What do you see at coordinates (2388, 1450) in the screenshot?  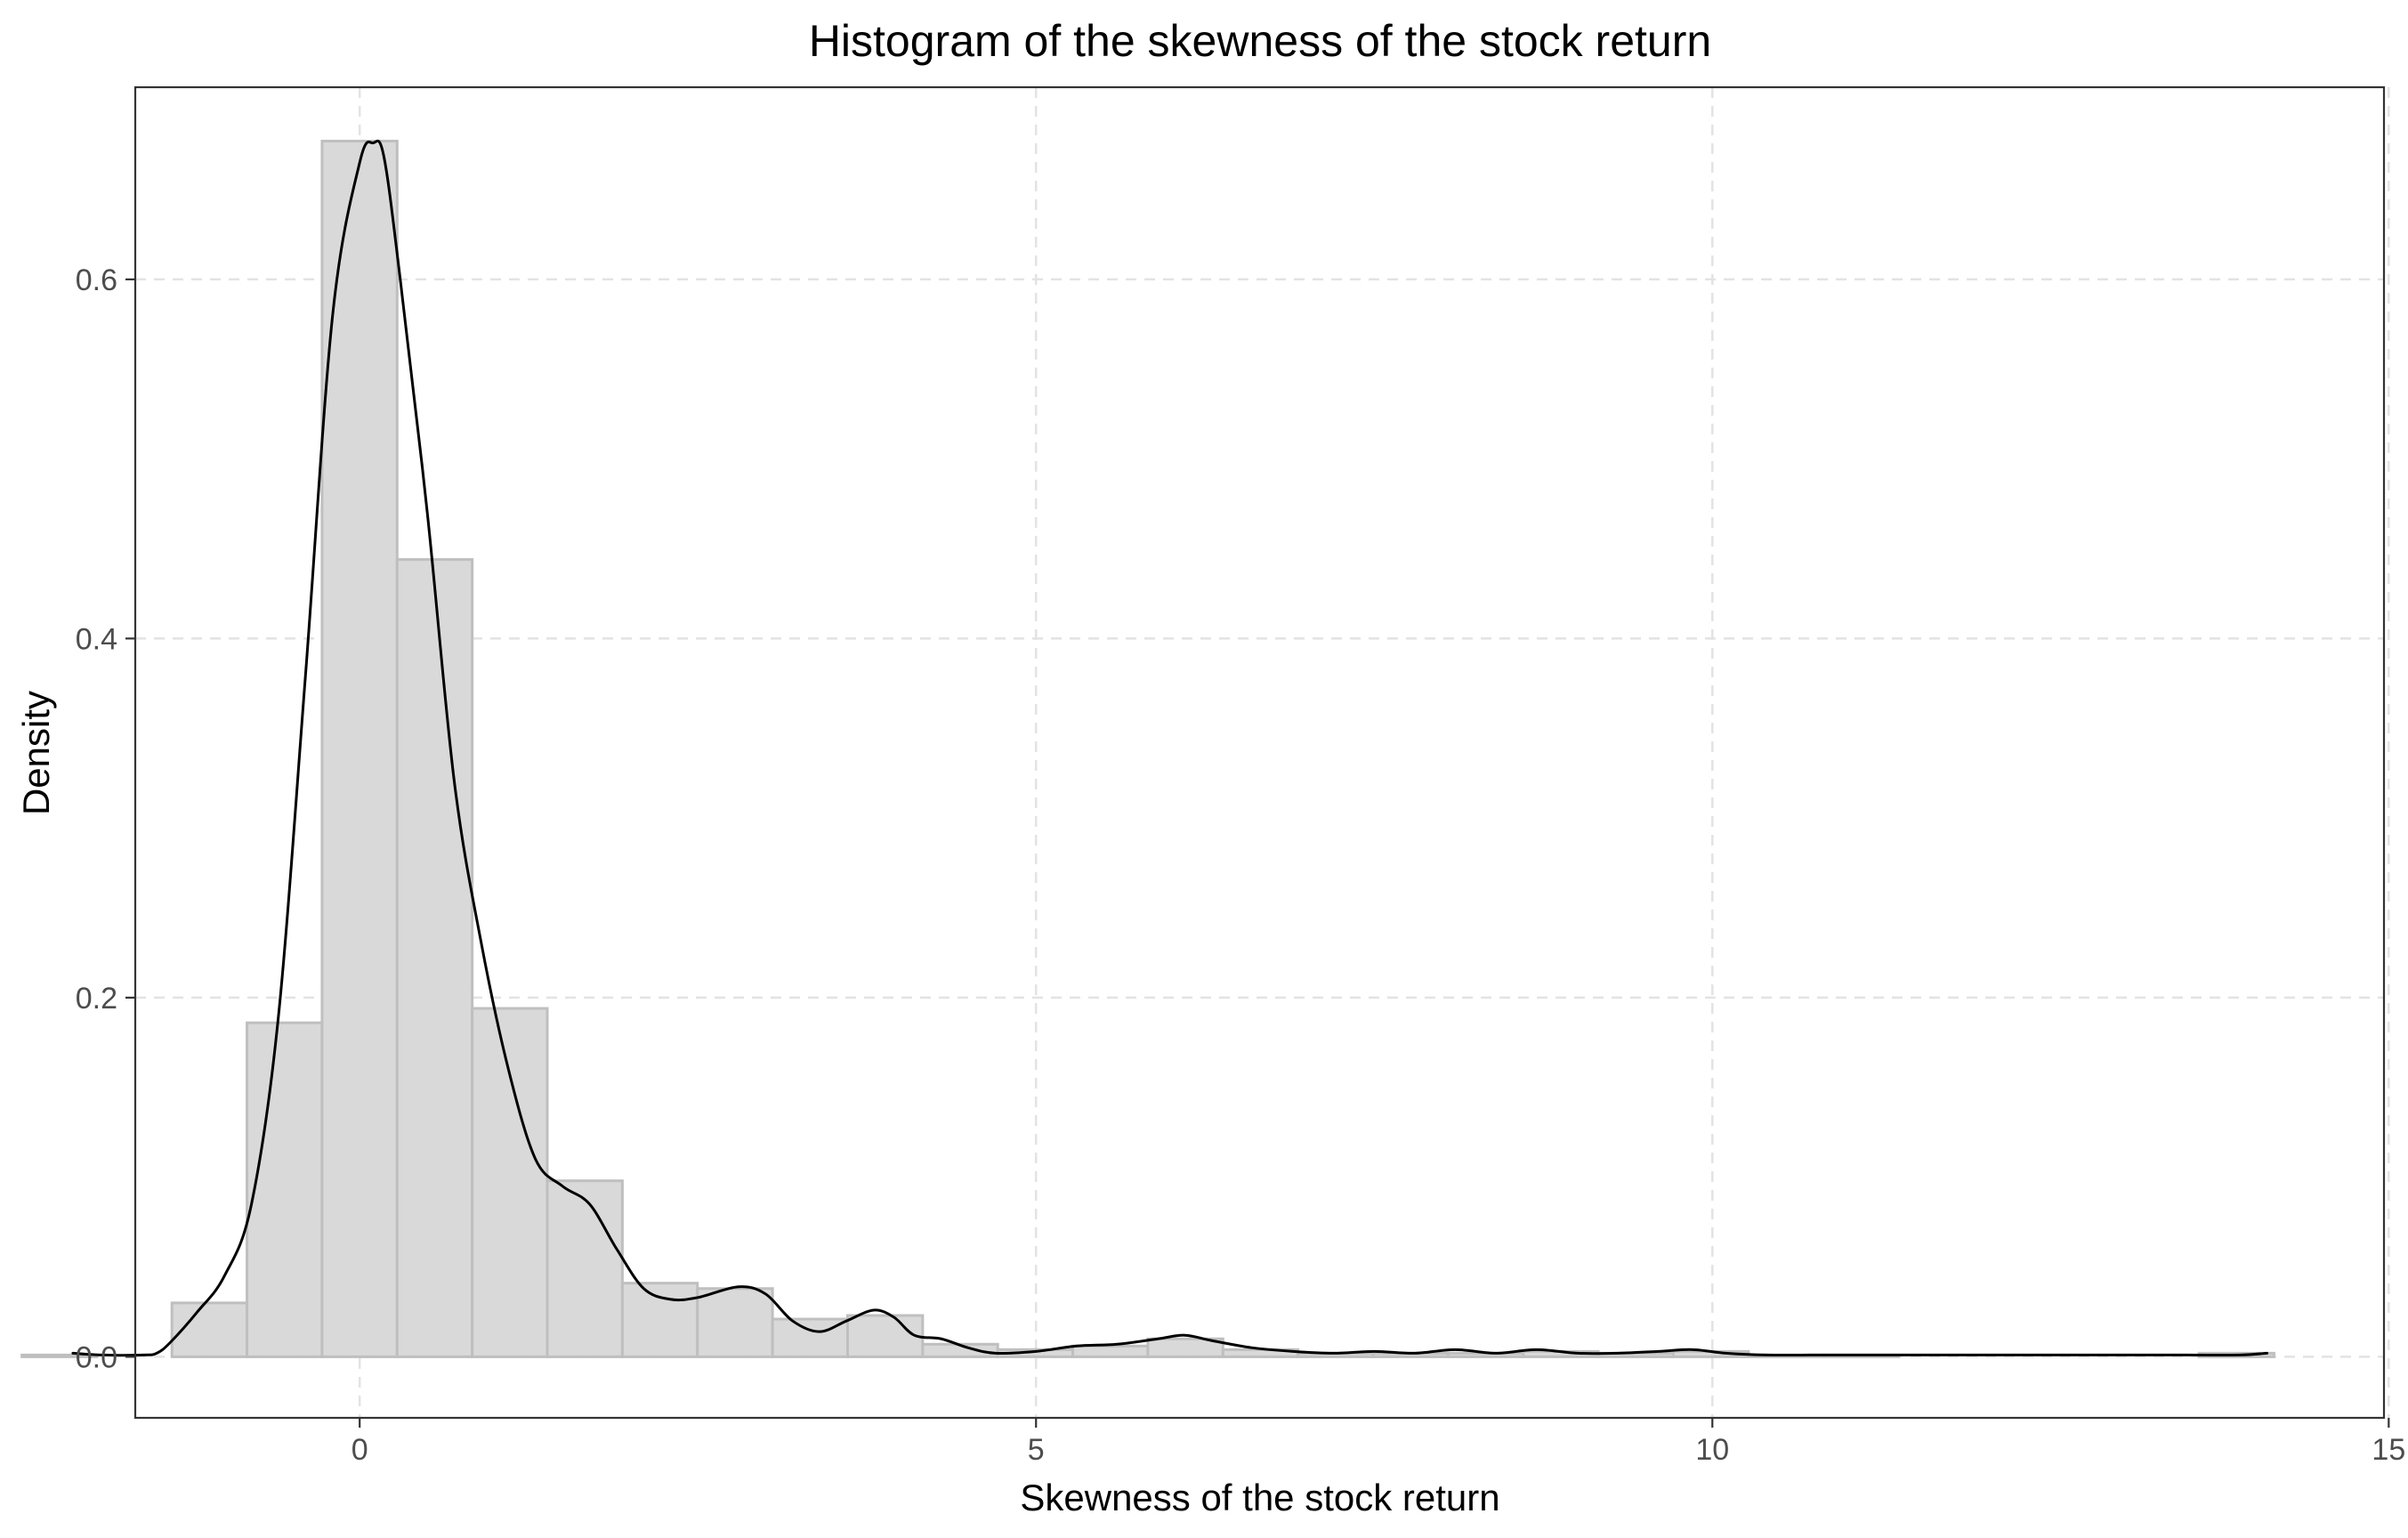 I see `x-tick-label: 15` at bounding box center [2388, 1450].